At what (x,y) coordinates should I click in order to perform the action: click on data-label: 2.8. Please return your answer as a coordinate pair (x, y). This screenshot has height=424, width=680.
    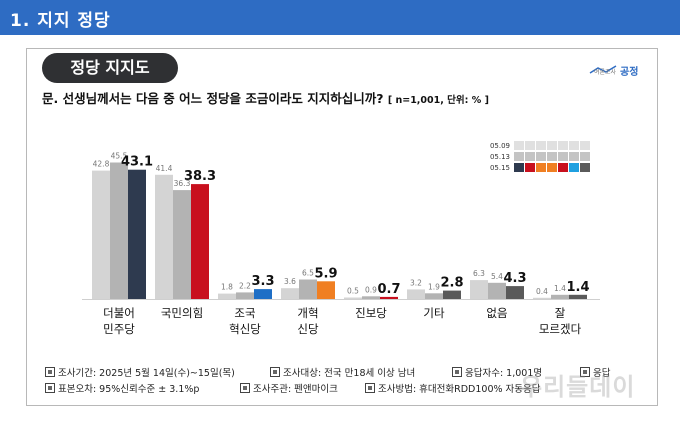
    Looking at the image, I should click on (451, 283).